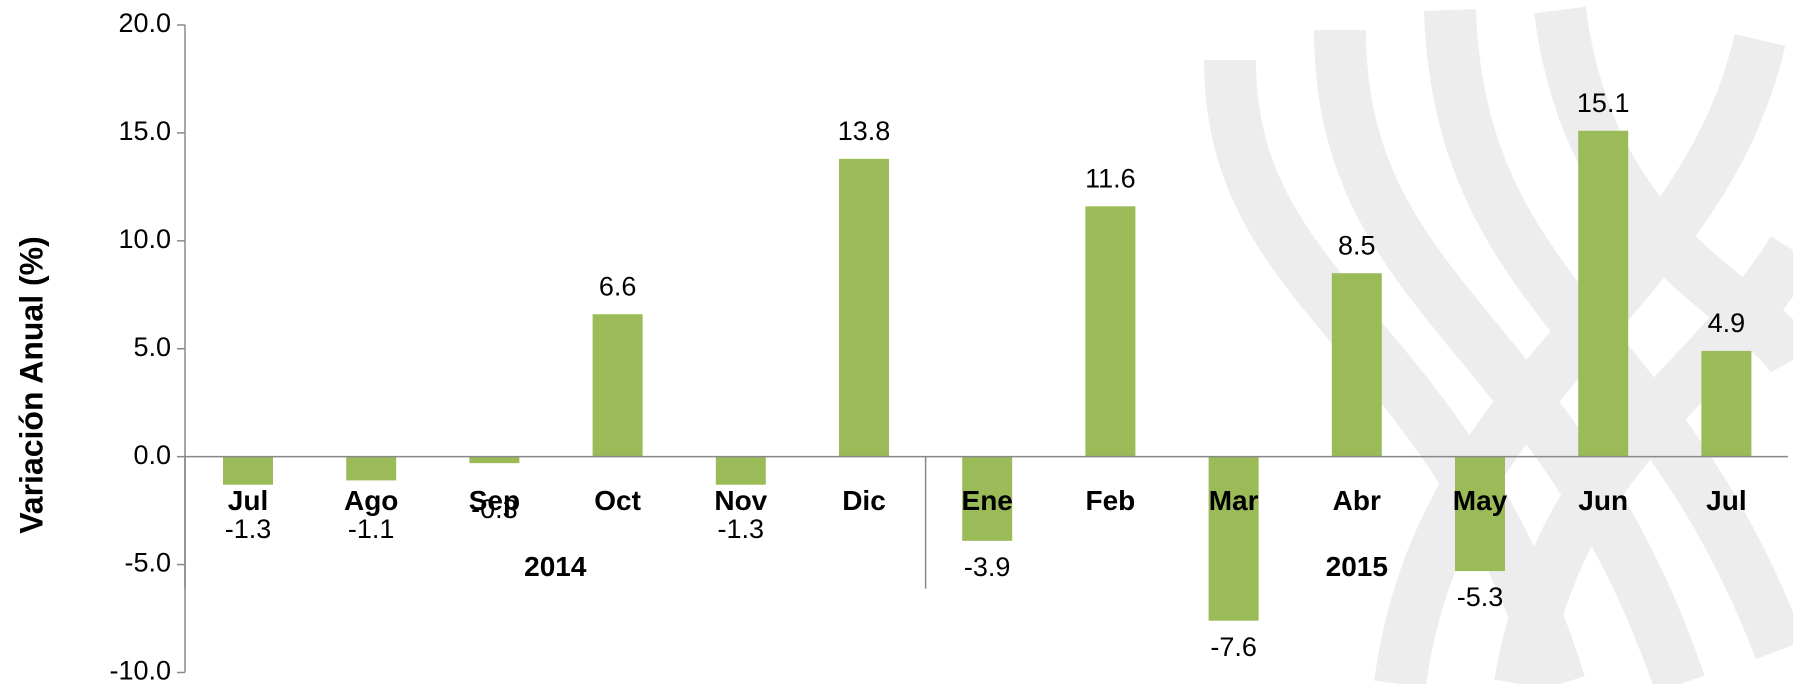 This screenshot has width=1793, height=684. What do you see at coordinates (371, 529) in the screenshot?
I see `value-label: -1.1` at bounding box center [371, 529].